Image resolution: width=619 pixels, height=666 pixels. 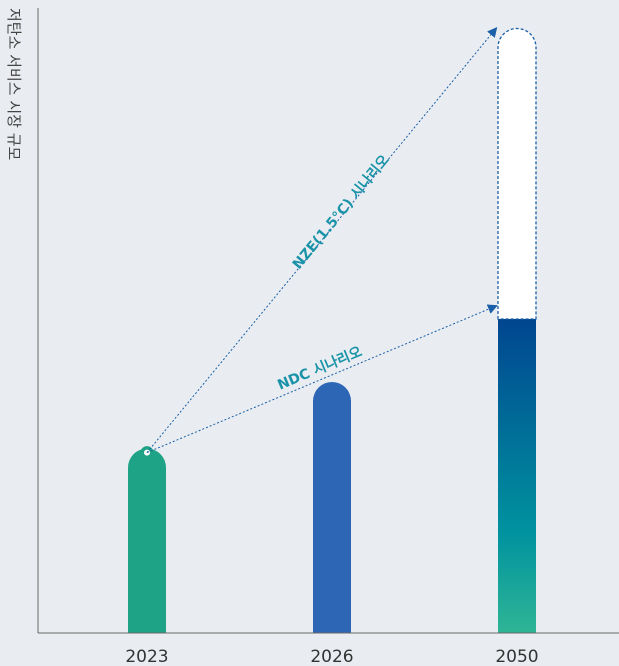 I want to click on bar-2026, so click(x=332, y=507).